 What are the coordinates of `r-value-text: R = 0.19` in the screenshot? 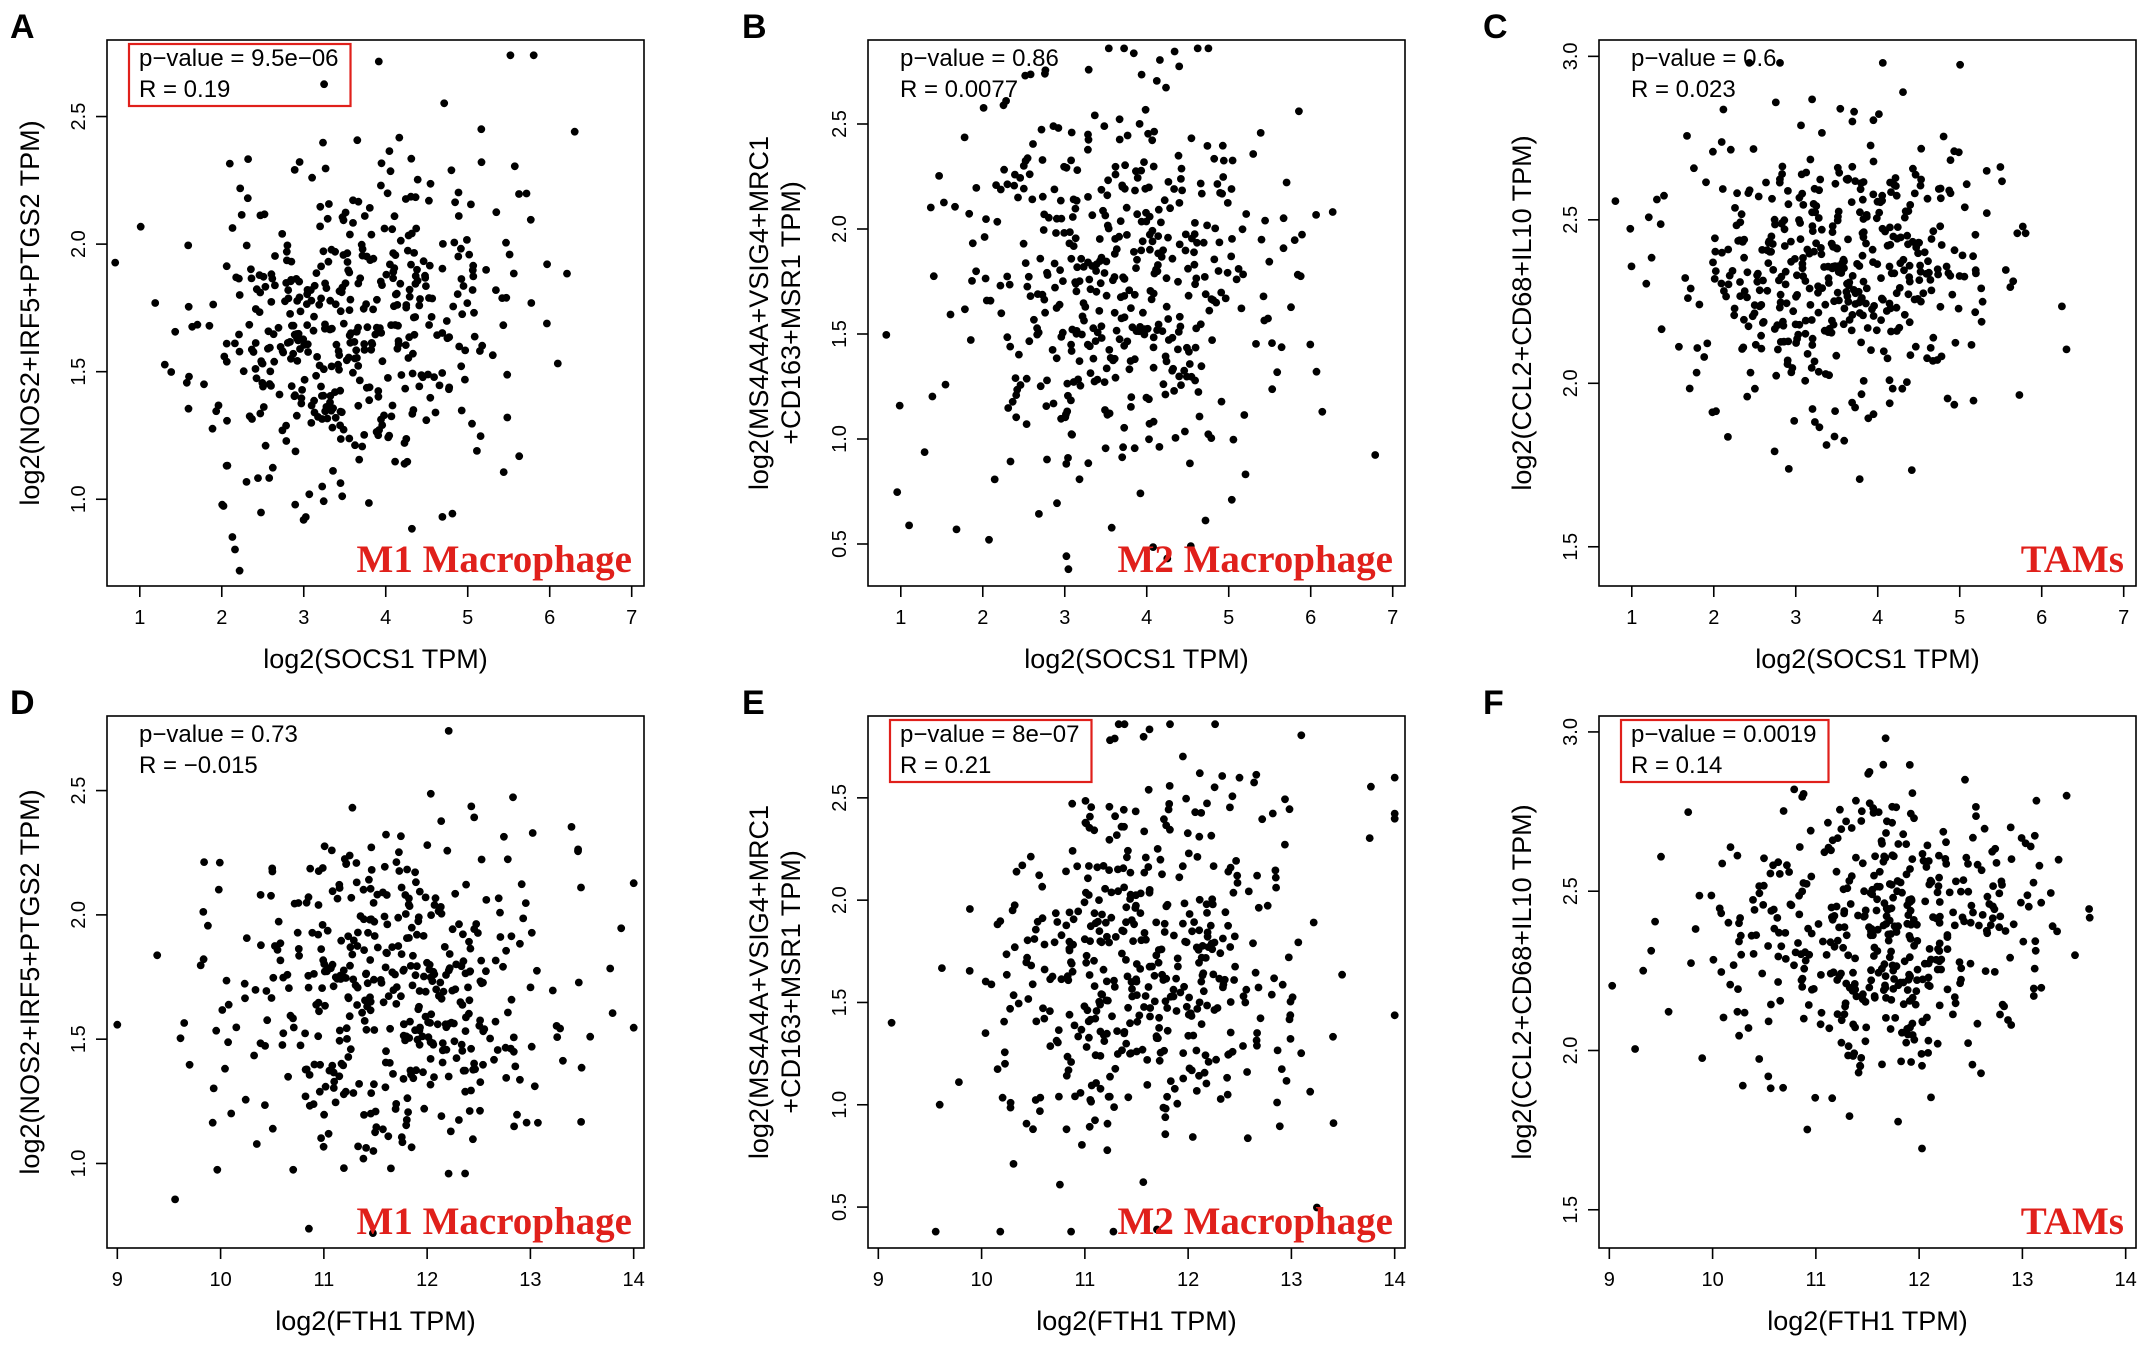 It's located at (184, 89).